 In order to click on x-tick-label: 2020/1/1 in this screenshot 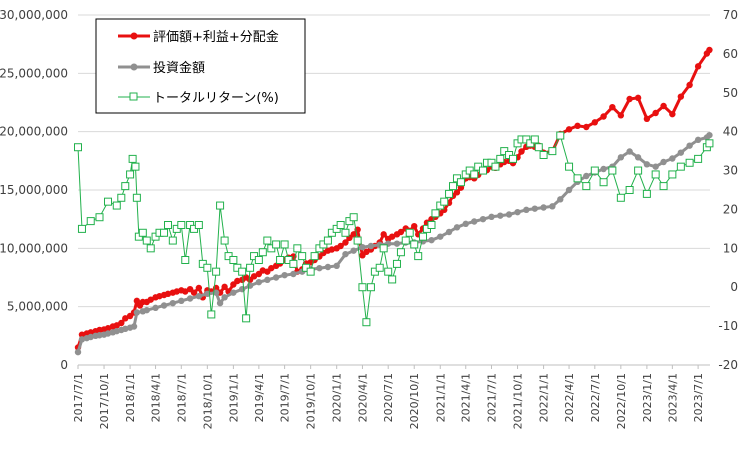, I will do `click(337, 397)`.